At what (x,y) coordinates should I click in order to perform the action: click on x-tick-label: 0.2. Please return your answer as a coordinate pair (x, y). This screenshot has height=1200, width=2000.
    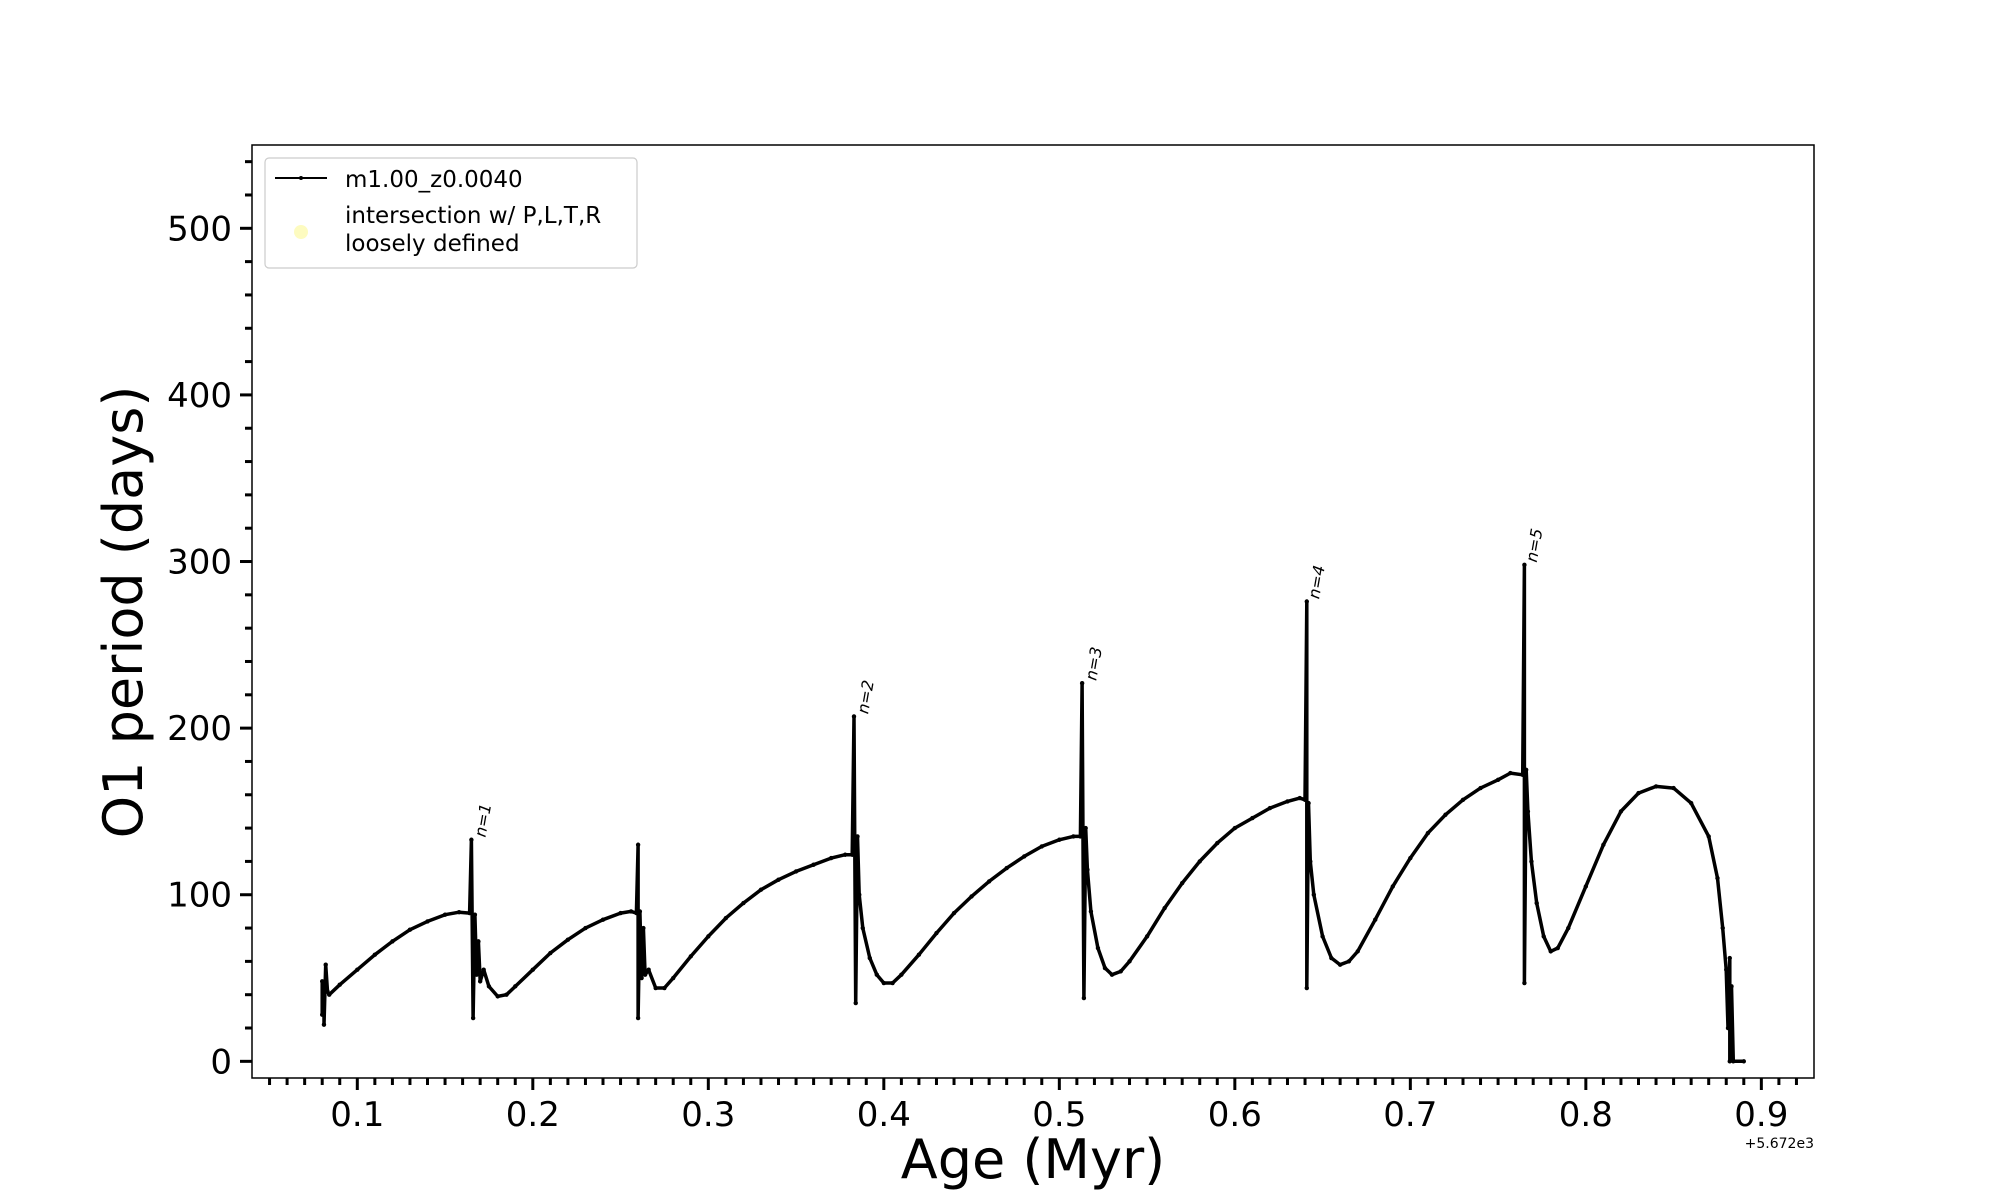
    Looking at the image, I should click on (533, 1115).